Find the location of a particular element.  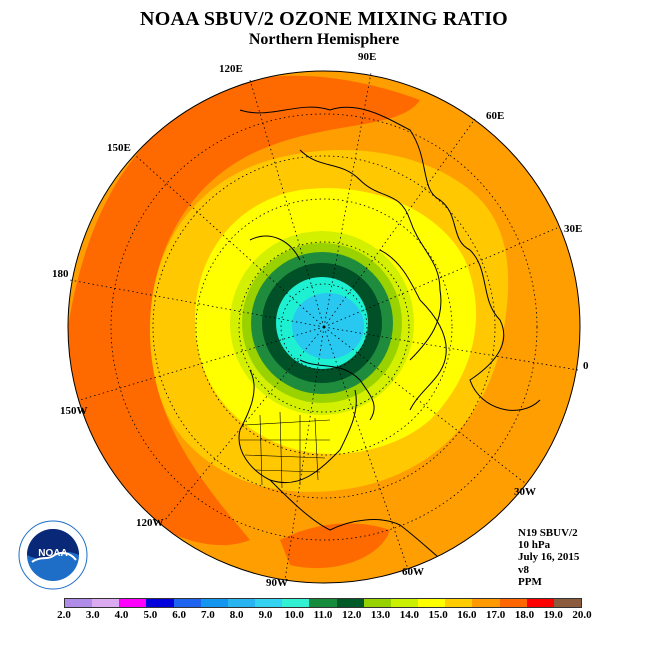

colorbar-tick-label: 5.0 is located at coordinates (150, 615).